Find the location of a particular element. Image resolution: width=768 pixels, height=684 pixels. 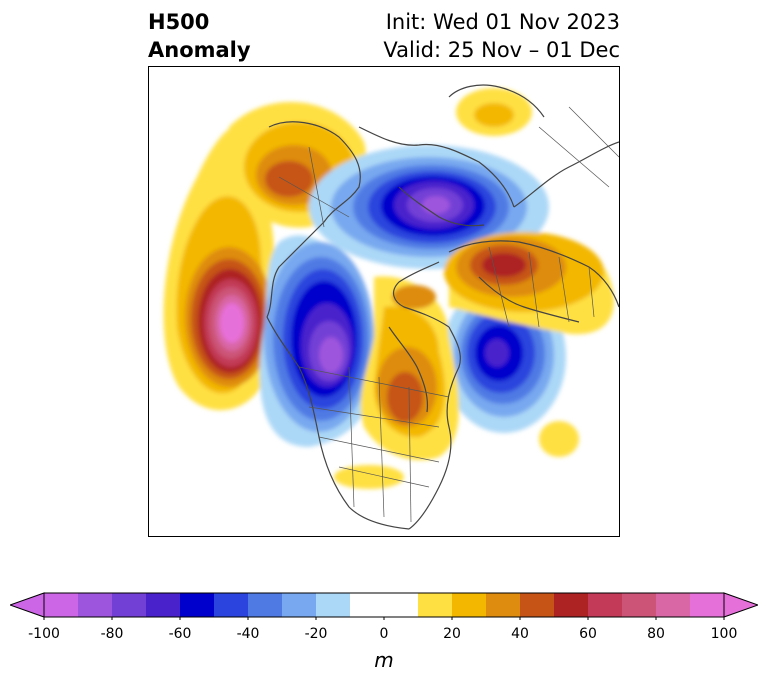

greenland-ridge-anomaly is located at coordinates (409, 368).